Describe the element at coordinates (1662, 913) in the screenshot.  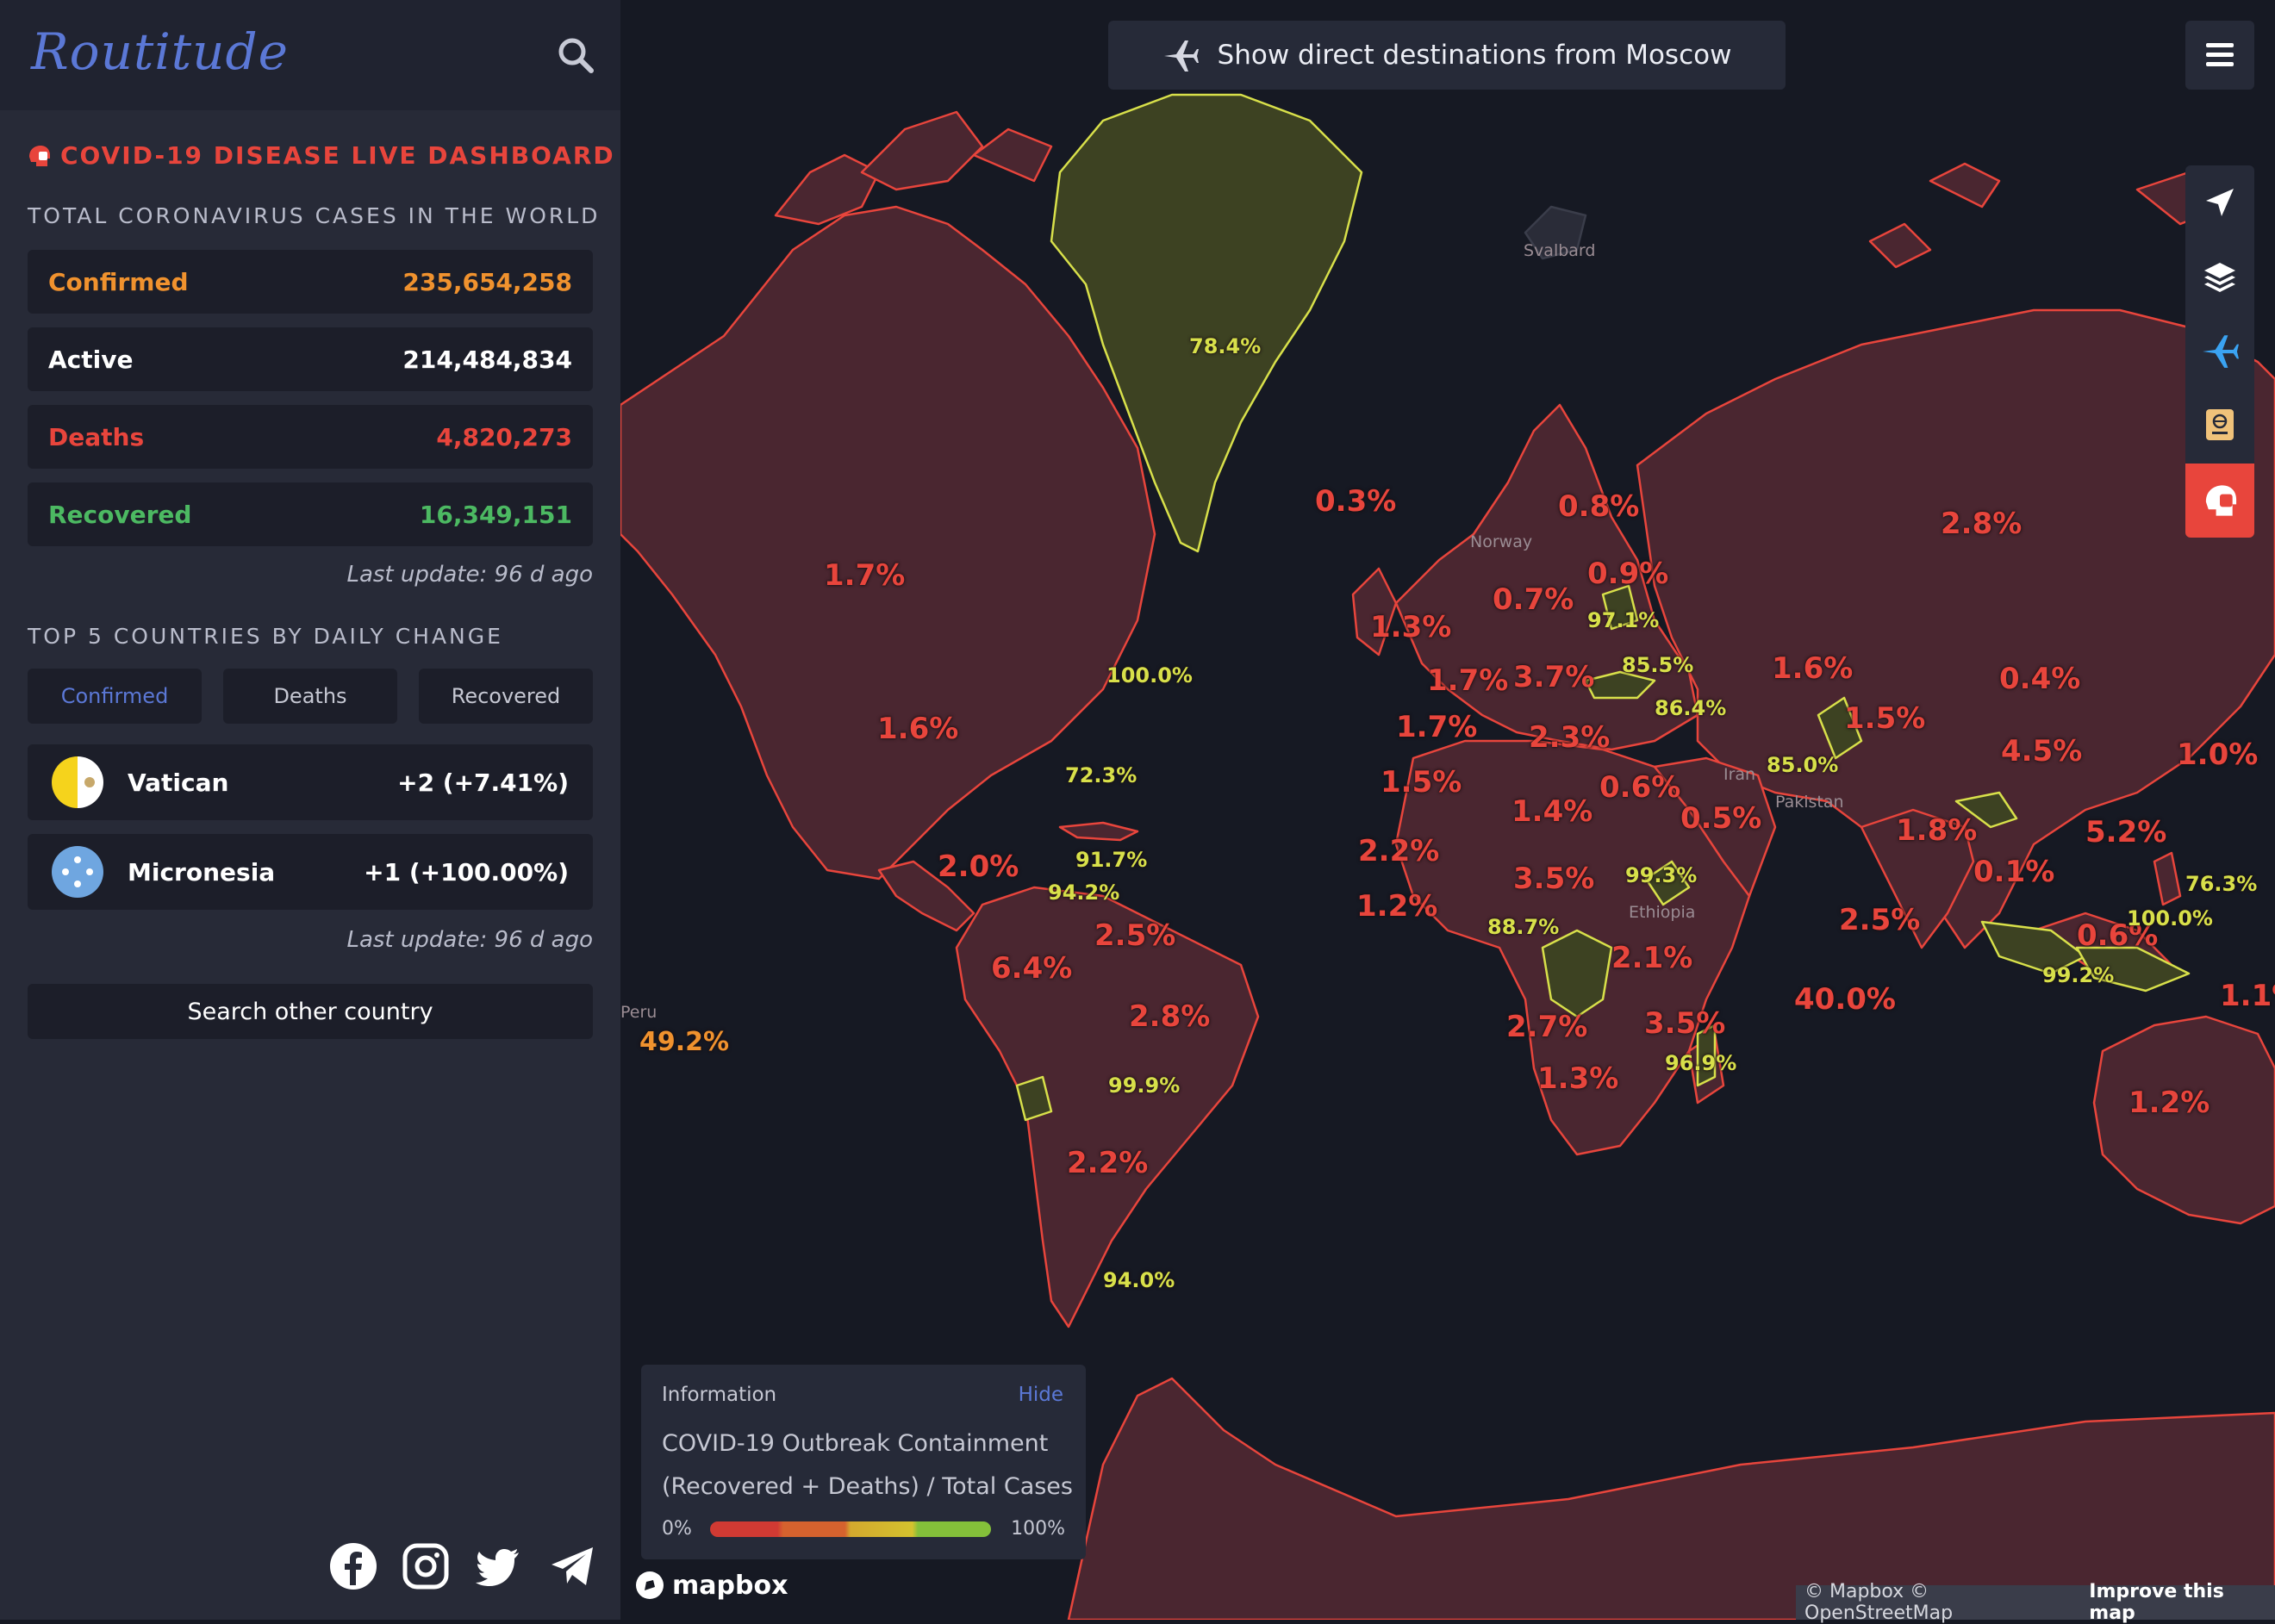
I see `place-label: Ethiopia` at that location.